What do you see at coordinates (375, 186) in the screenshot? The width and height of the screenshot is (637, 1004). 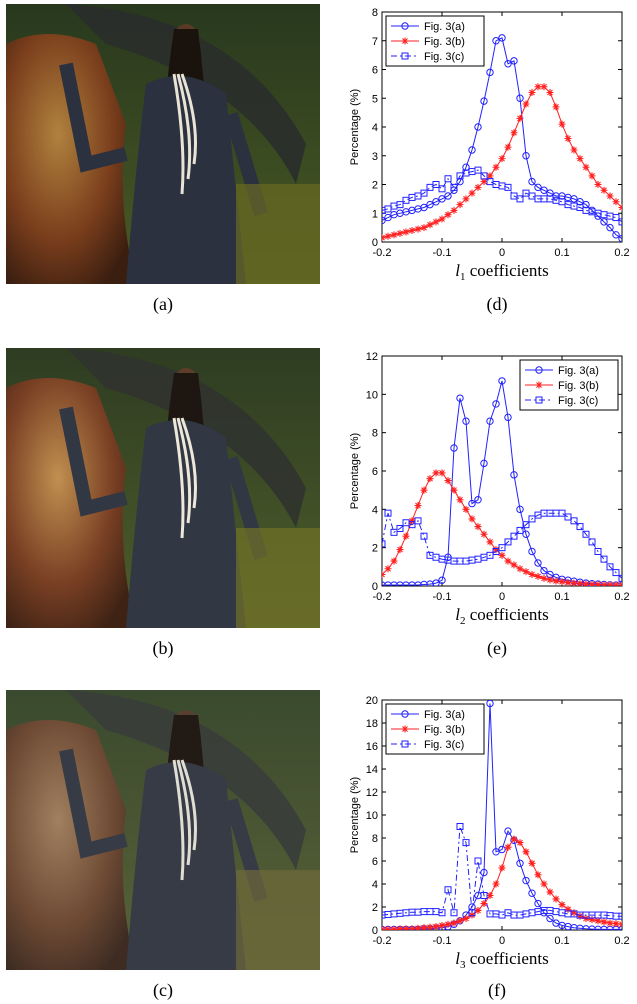 I see `y-tick-label: 2` at bounding box center [375, 186].